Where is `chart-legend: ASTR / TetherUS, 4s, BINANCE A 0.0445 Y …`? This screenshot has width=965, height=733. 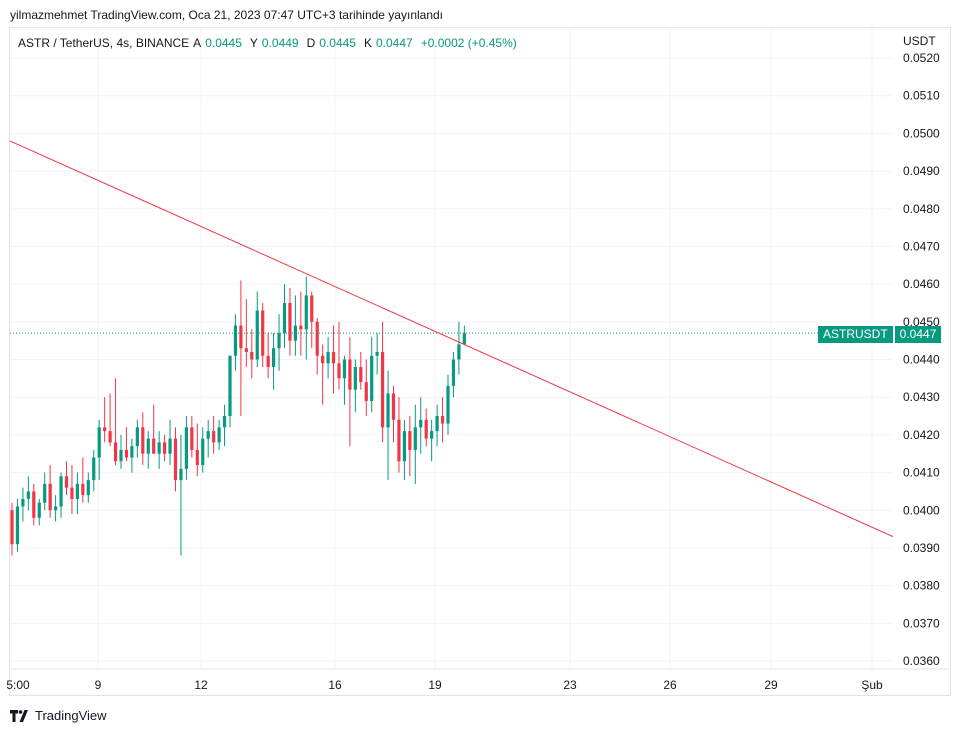
chart-legend: ASTR / TetherUS, 4s, BINANCE A 0.0445 Y … is located at coordinates (269, 43).